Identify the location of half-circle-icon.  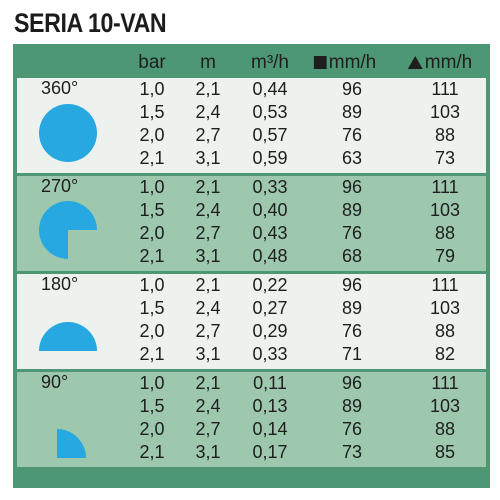
(68, 336).